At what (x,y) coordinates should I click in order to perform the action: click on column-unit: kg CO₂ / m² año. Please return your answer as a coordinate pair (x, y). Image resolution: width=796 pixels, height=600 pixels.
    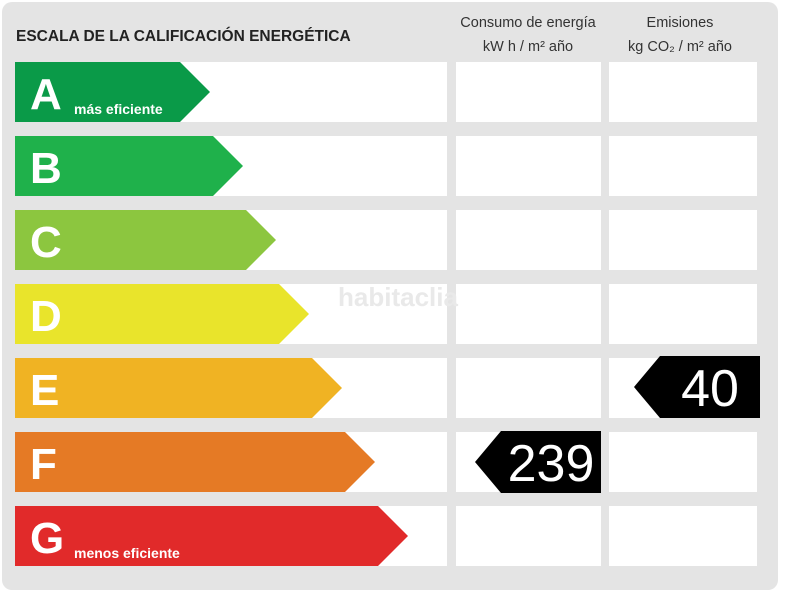
    Looking at the image, I should click on (680, 47).